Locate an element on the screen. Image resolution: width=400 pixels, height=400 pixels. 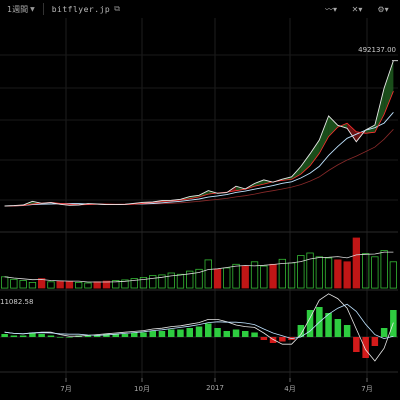
chart-toolbar: 1週間 ▼ bitflyer.jp ⧉ 〰▾ ✕▾ ⚙▾ is located at coordinates (200, 9).